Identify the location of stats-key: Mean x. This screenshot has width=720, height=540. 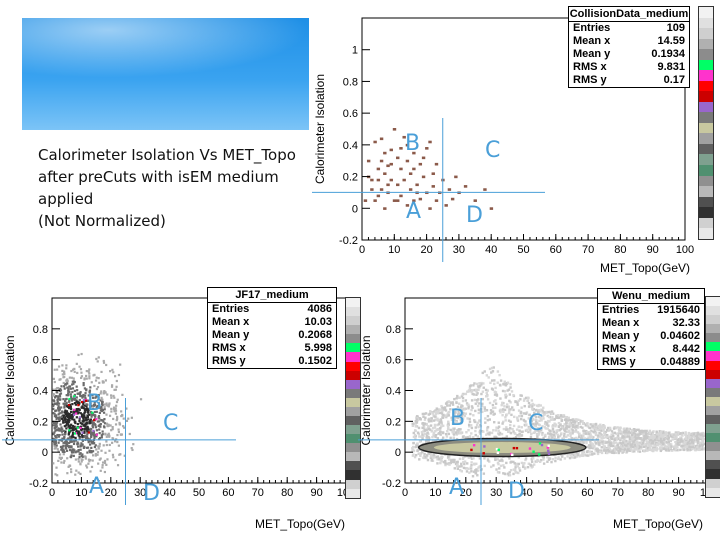
(621, 323).